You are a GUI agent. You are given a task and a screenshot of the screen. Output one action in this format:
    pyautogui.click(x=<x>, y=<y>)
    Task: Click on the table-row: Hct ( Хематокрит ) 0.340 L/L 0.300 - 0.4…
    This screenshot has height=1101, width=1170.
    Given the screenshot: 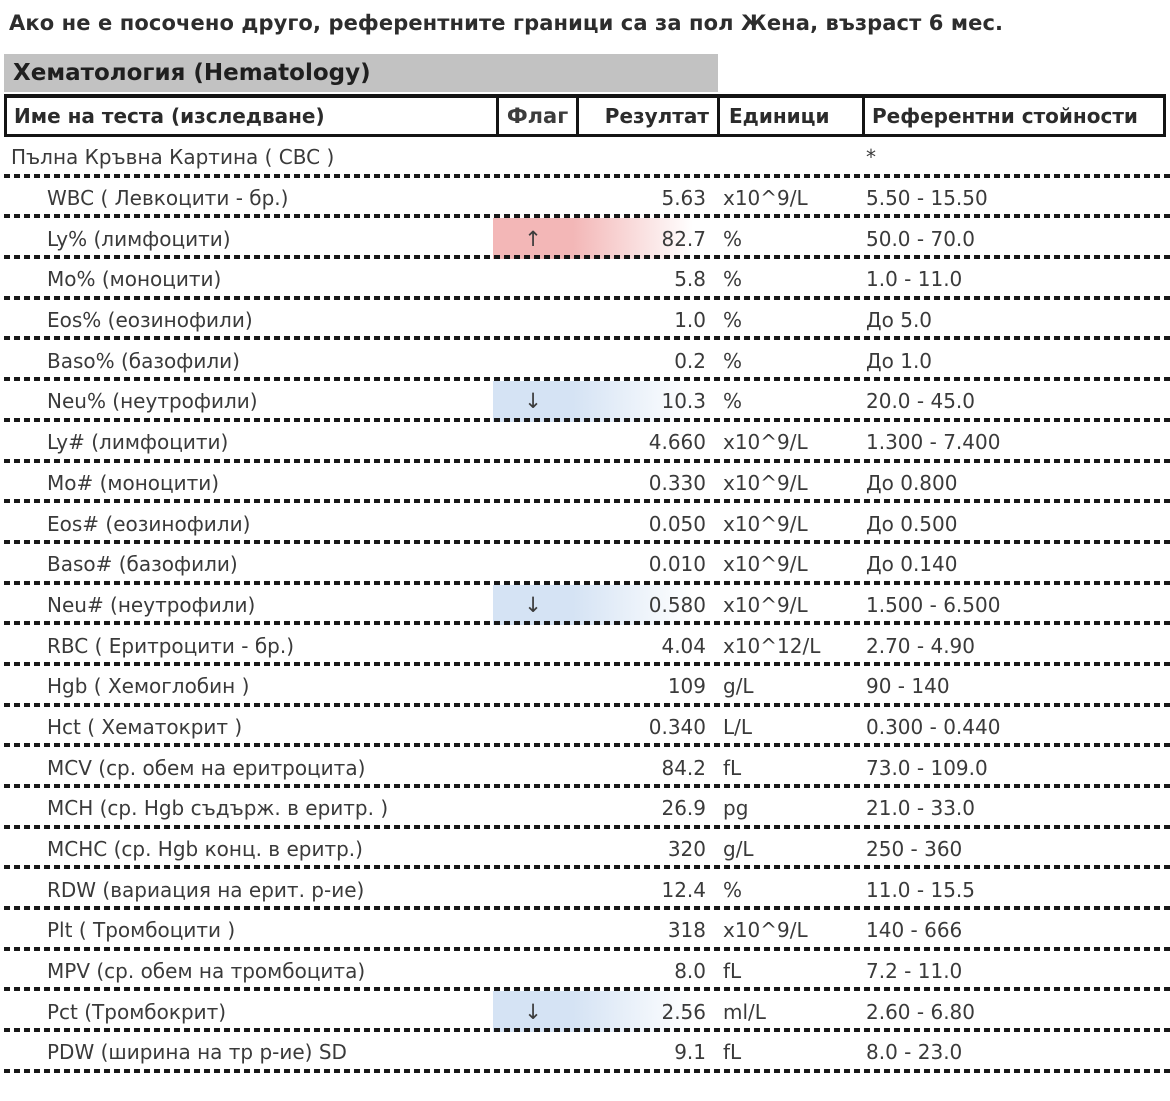 What is the action you would take?
    pyautogui.click(x=587, y=727)
    